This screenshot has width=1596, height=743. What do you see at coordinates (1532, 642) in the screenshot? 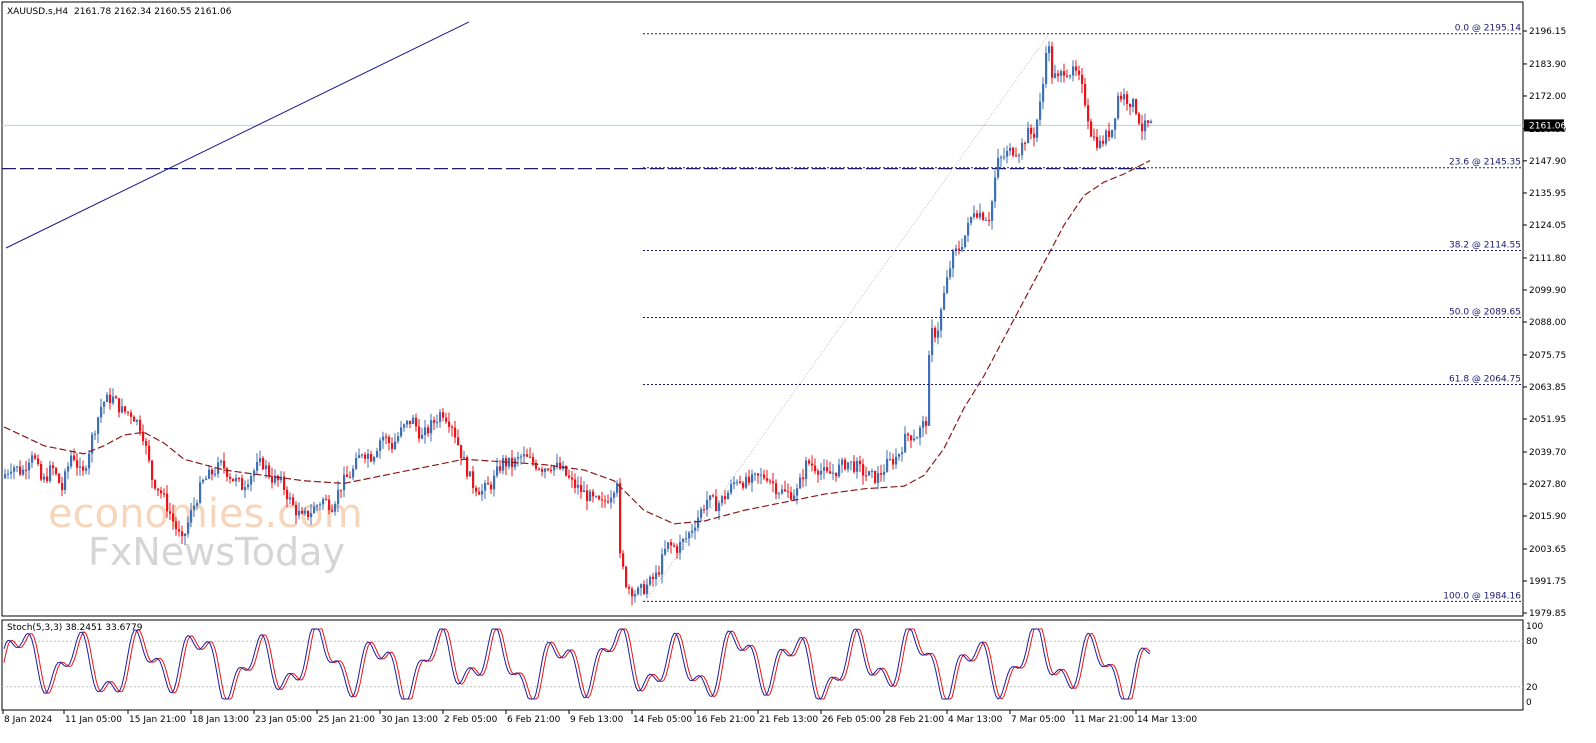
I see `stoch-level-label: 80` at bounding box center [1532, 642].